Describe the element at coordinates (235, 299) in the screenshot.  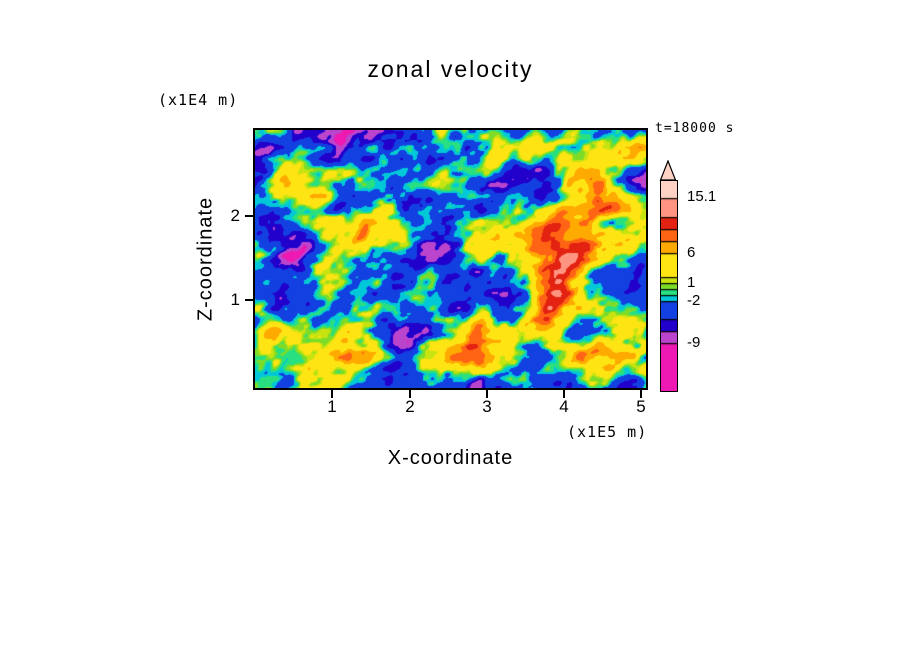
I see `y-tick-label: 1` at that location.